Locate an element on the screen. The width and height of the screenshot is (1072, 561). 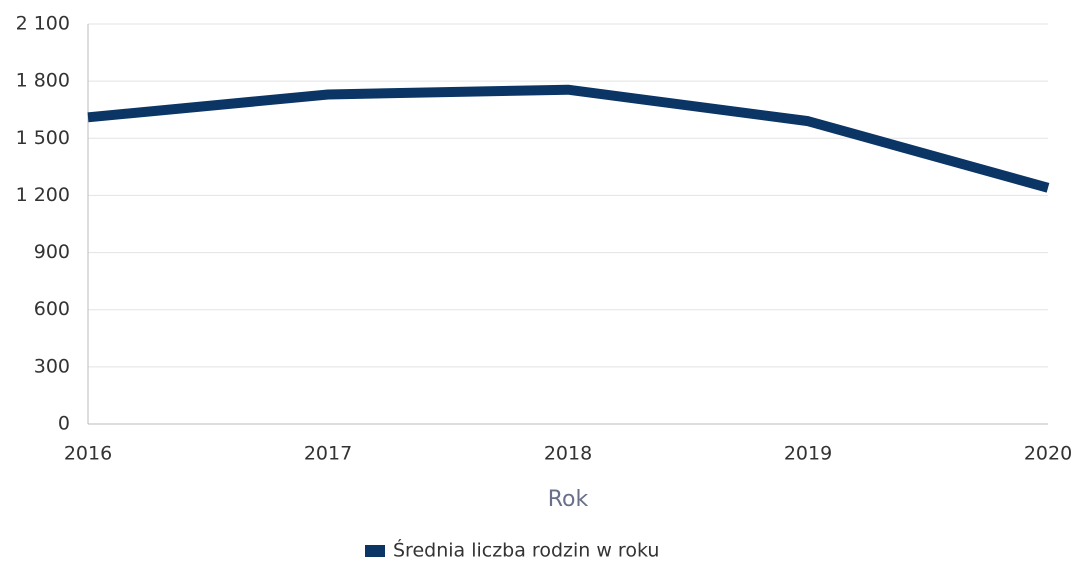
y-tick-label: 2 100 is located at coordinates (43, 24).